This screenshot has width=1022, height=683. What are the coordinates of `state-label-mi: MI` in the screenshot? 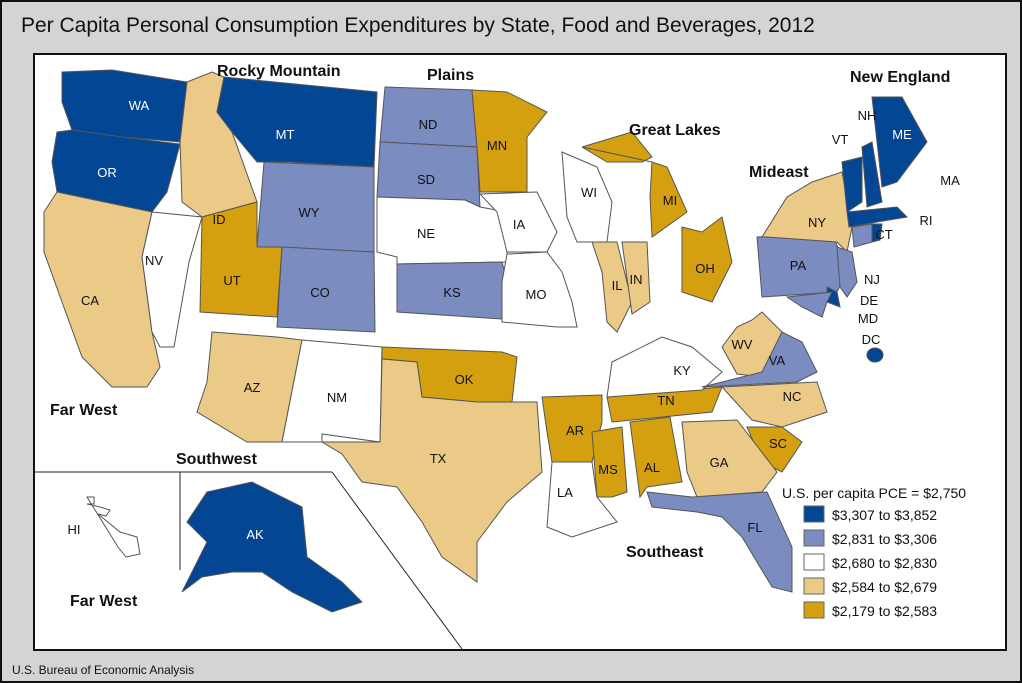 It's located at (670, 200).